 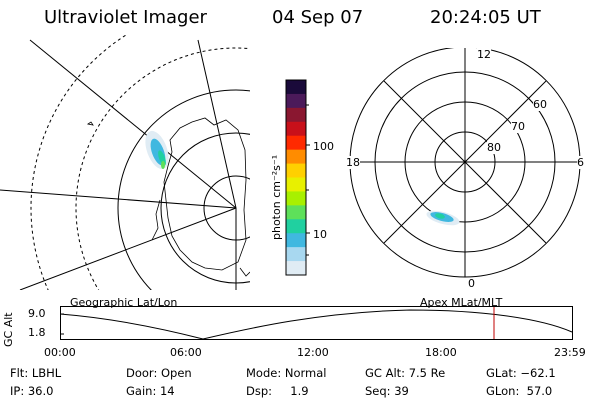 What do you see at coordinates (37, 313) in the screenshot?
I see `timeline-ytick-9: 9.0` at bounding box center [37, 313].